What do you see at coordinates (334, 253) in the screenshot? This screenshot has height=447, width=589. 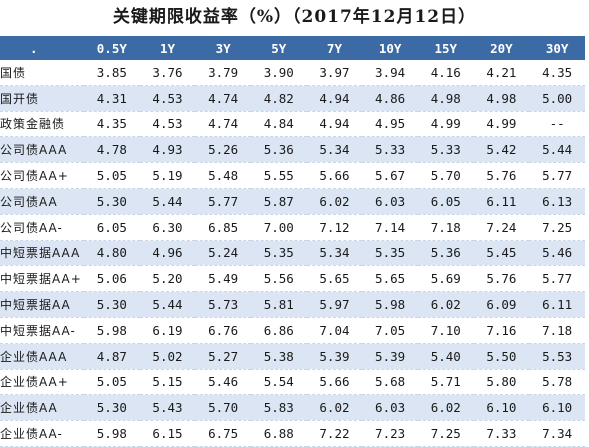 I see `yield-cell: 5.34` at bounding box center [334, 253].